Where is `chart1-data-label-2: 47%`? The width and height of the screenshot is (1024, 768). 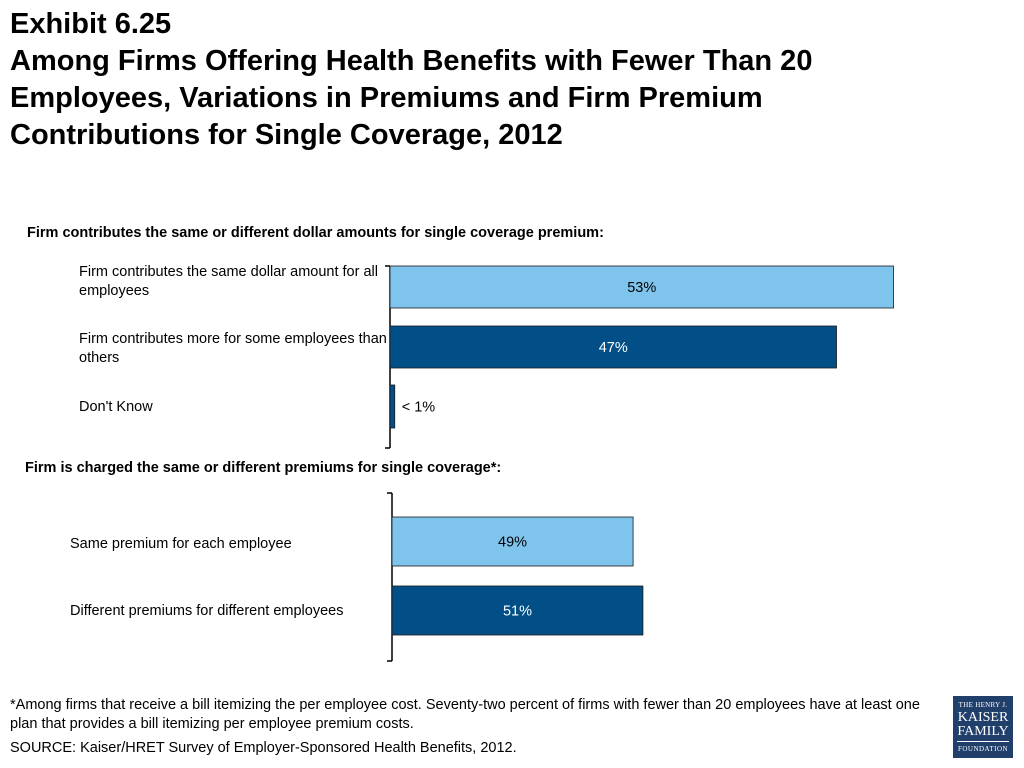 chart1-data-label-2: 47% is located at coordinates (613, 348).